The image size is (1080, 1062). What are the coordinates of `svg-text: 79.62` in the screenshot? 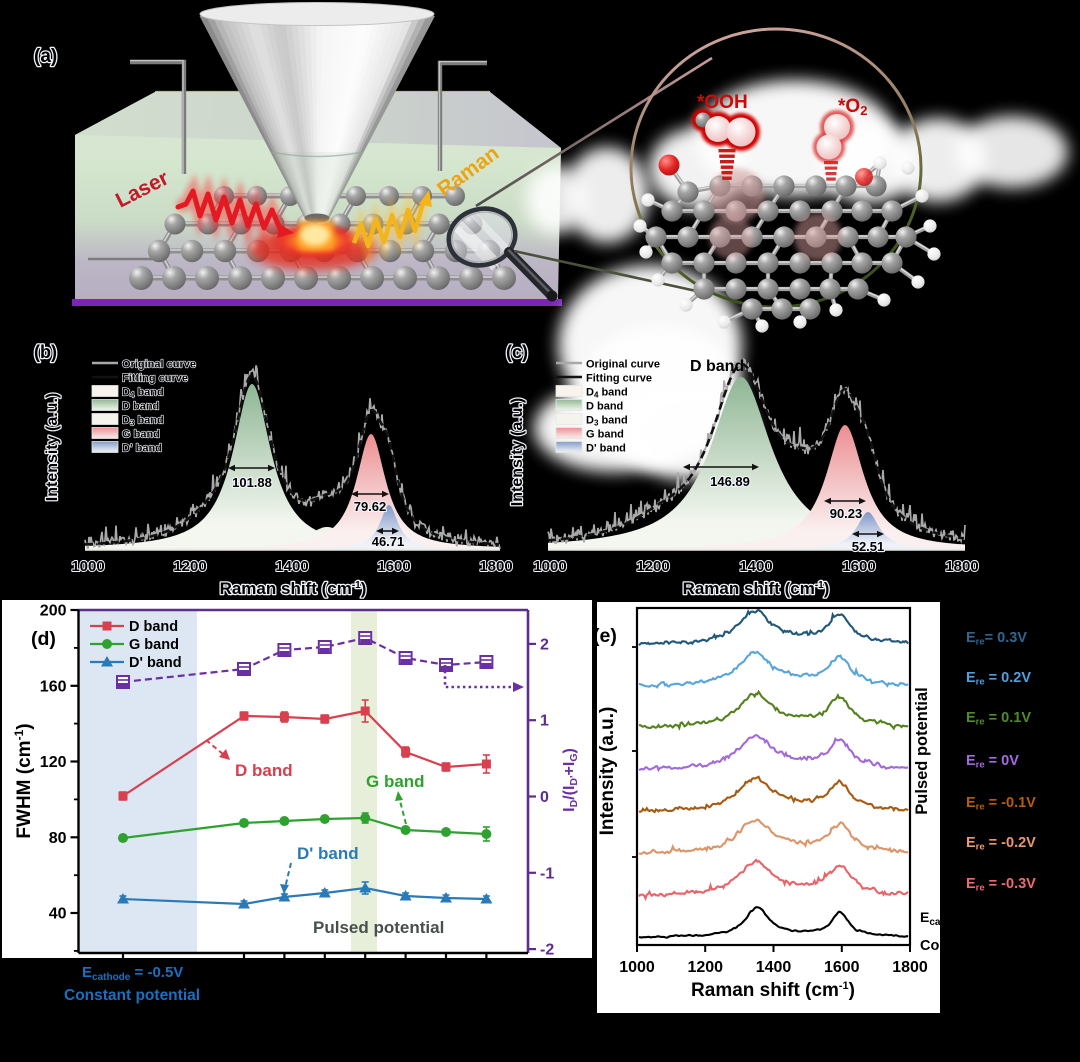 It's located at (370, 506).